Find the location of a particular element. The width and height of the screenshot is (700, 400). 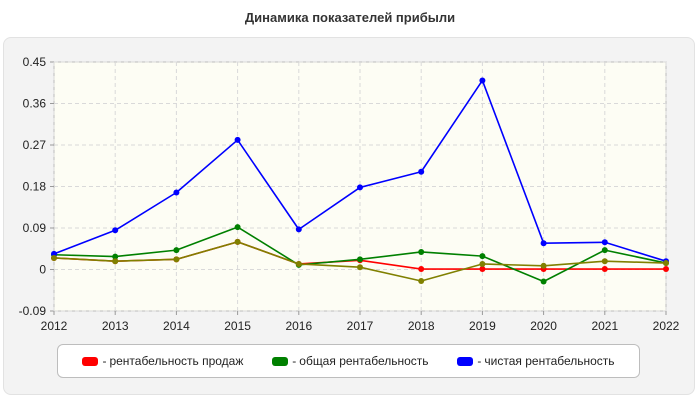

y-tick-label: 0.45 is located at coordinates (35, 62).